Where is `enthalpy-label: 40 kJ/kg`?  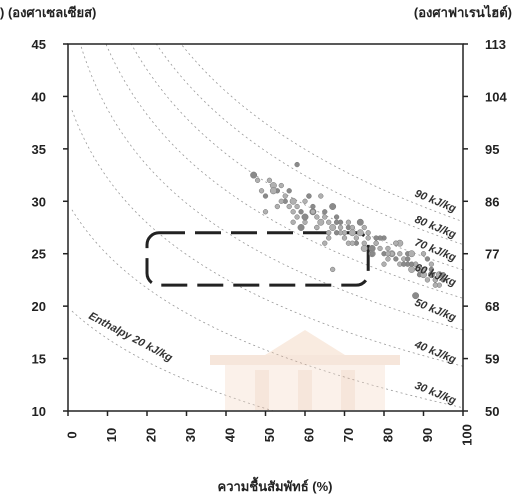 enthalpy-label: 40 kJ/kg is located at coordinates (435, 352).